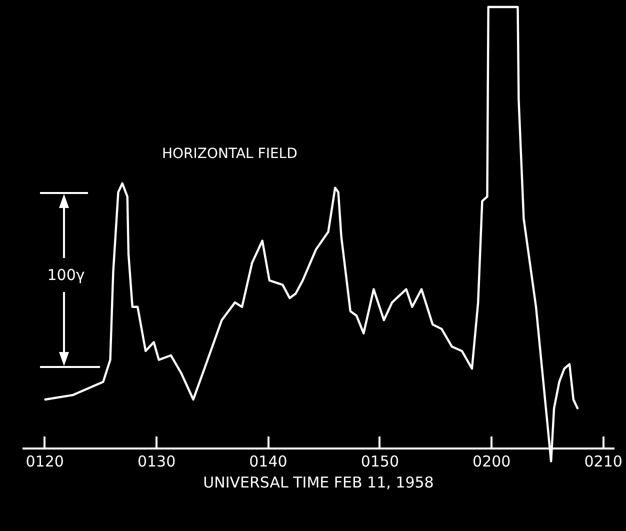  What do you see at coordinates (230, 154) in the screenshot?
I see `text: HORIZONTAL FIELD` at bounding box center [230, 154].